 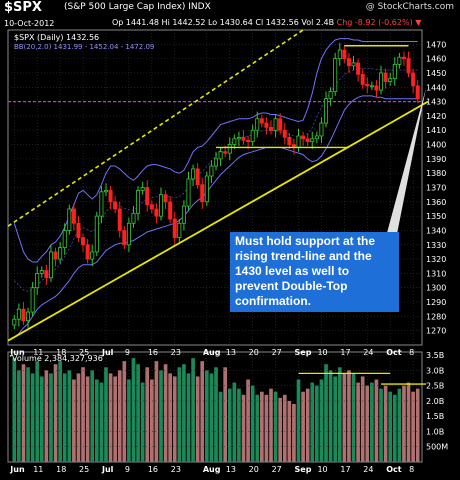 What do you see at coordinates (17, 352) in the screenshot?
I see `price-x-tick-label: Jun` at bounding box center [17, 352].